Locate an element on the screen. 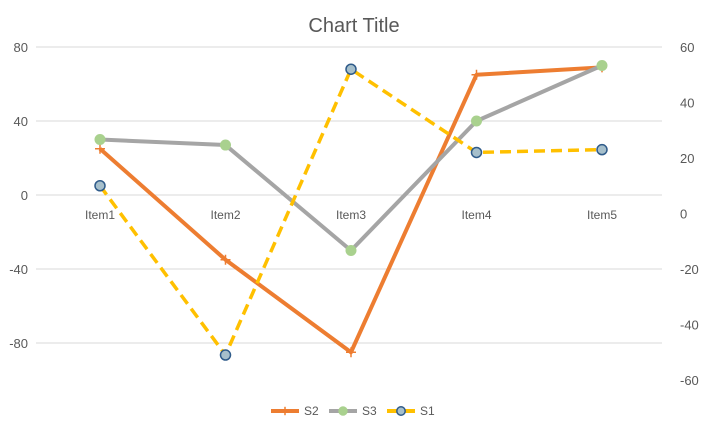 This screenshot has width=722, height=428. legend-item-s3: S3 is located at coordinates (353, 411).